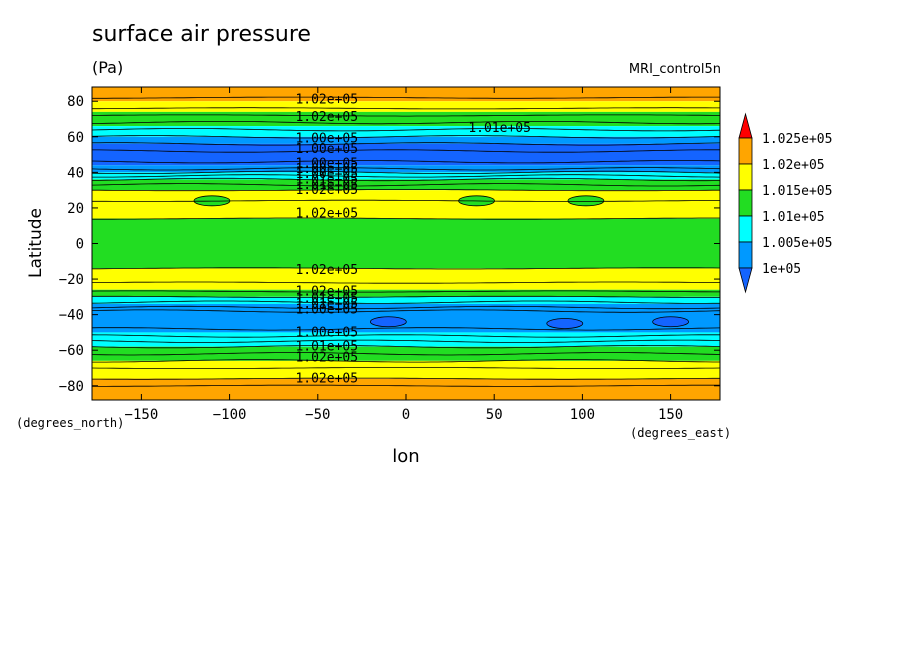  What do you see at coordinates (326, 185) in the screenshot?
I see `contour-label-9: 1.01e+05` at bounding box center [326, 185].